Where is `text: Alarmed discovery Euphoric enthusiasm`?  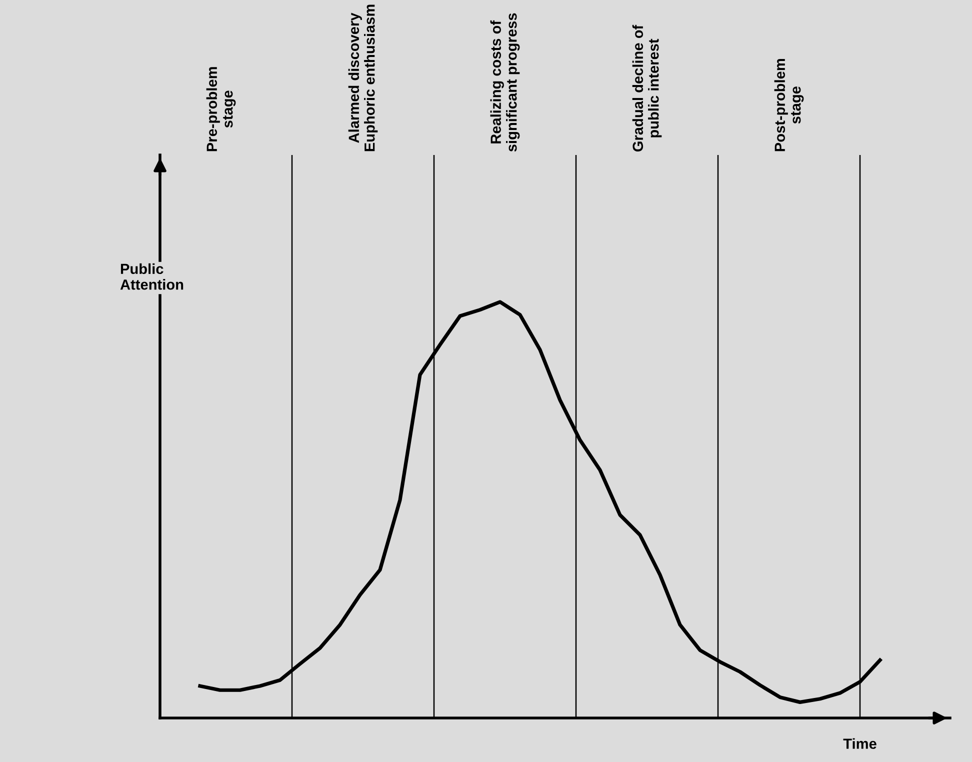 text: Alarmed discovery Euphoric enthusiasm is located at coordinates (363, 78).